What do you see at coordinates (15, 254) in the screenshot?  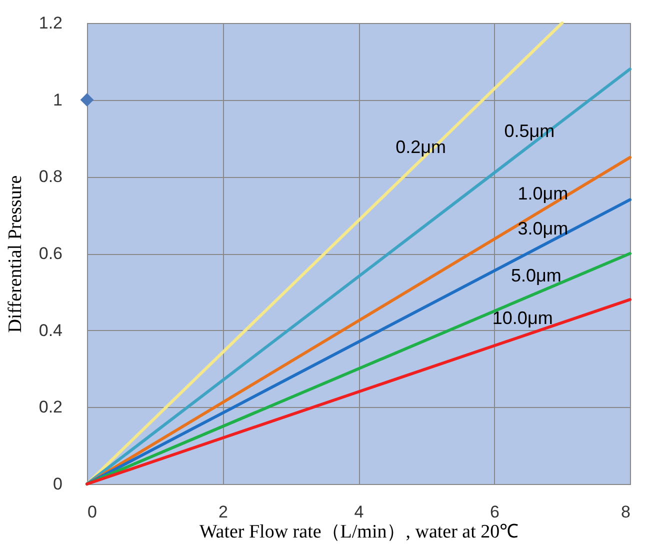 I see `y-axis-title: Differential Pressure` at bounding box center [15, 254].